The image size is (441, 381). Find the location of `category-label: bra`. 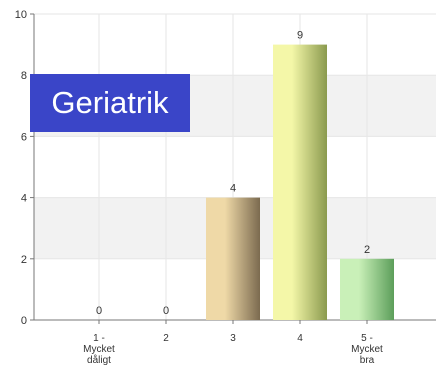

category-label: bra is located at coordinates (367, 360).